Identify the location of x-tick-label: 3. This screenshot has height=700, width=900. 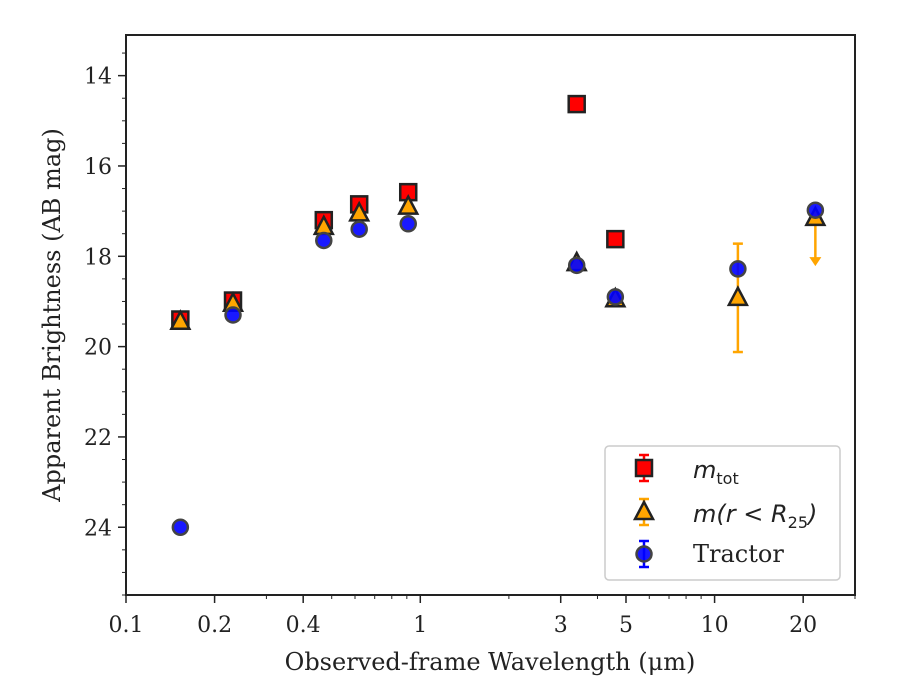
(561, 625).